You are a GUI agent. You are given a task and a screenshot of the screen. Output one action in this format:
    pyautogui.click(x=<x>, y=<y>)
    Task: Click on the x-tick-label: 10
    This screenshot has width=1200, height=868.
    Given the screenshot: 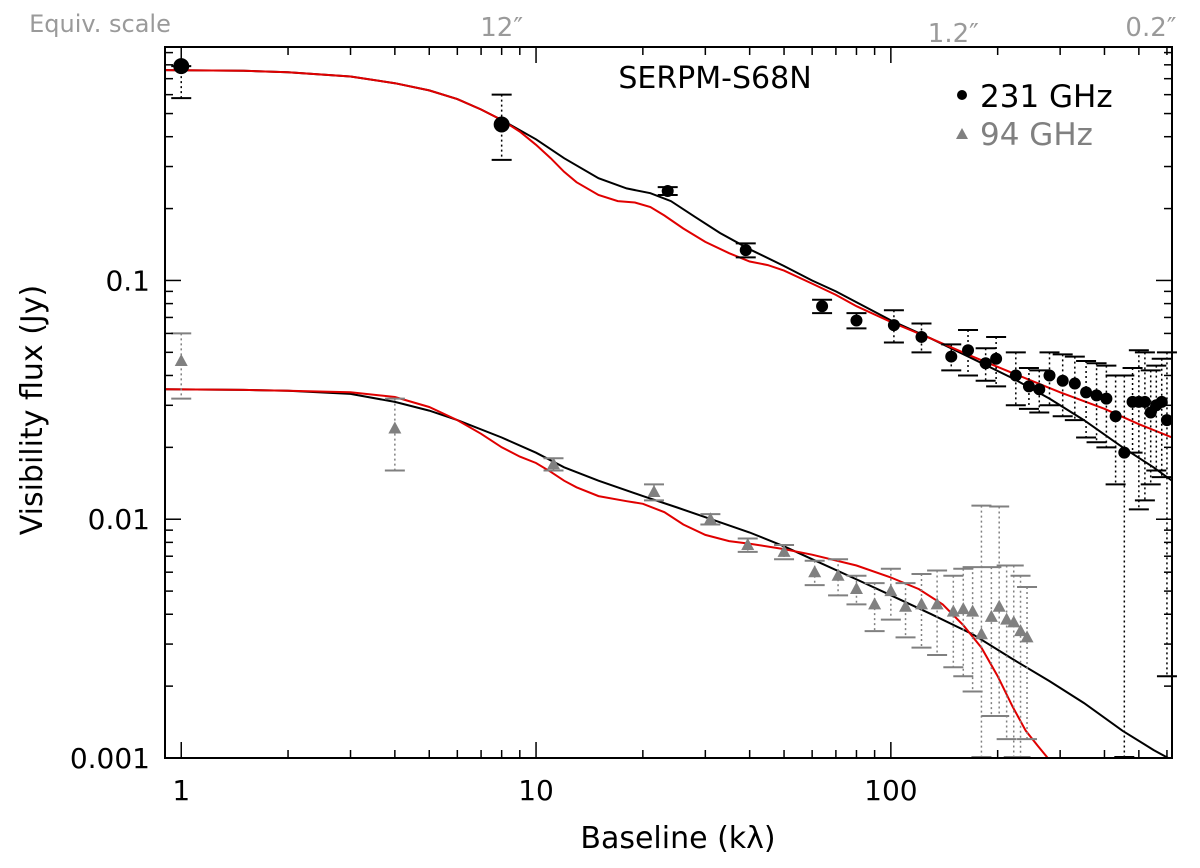 What is the action you would take?
    pyautogui.click(x=536, y=790)
    